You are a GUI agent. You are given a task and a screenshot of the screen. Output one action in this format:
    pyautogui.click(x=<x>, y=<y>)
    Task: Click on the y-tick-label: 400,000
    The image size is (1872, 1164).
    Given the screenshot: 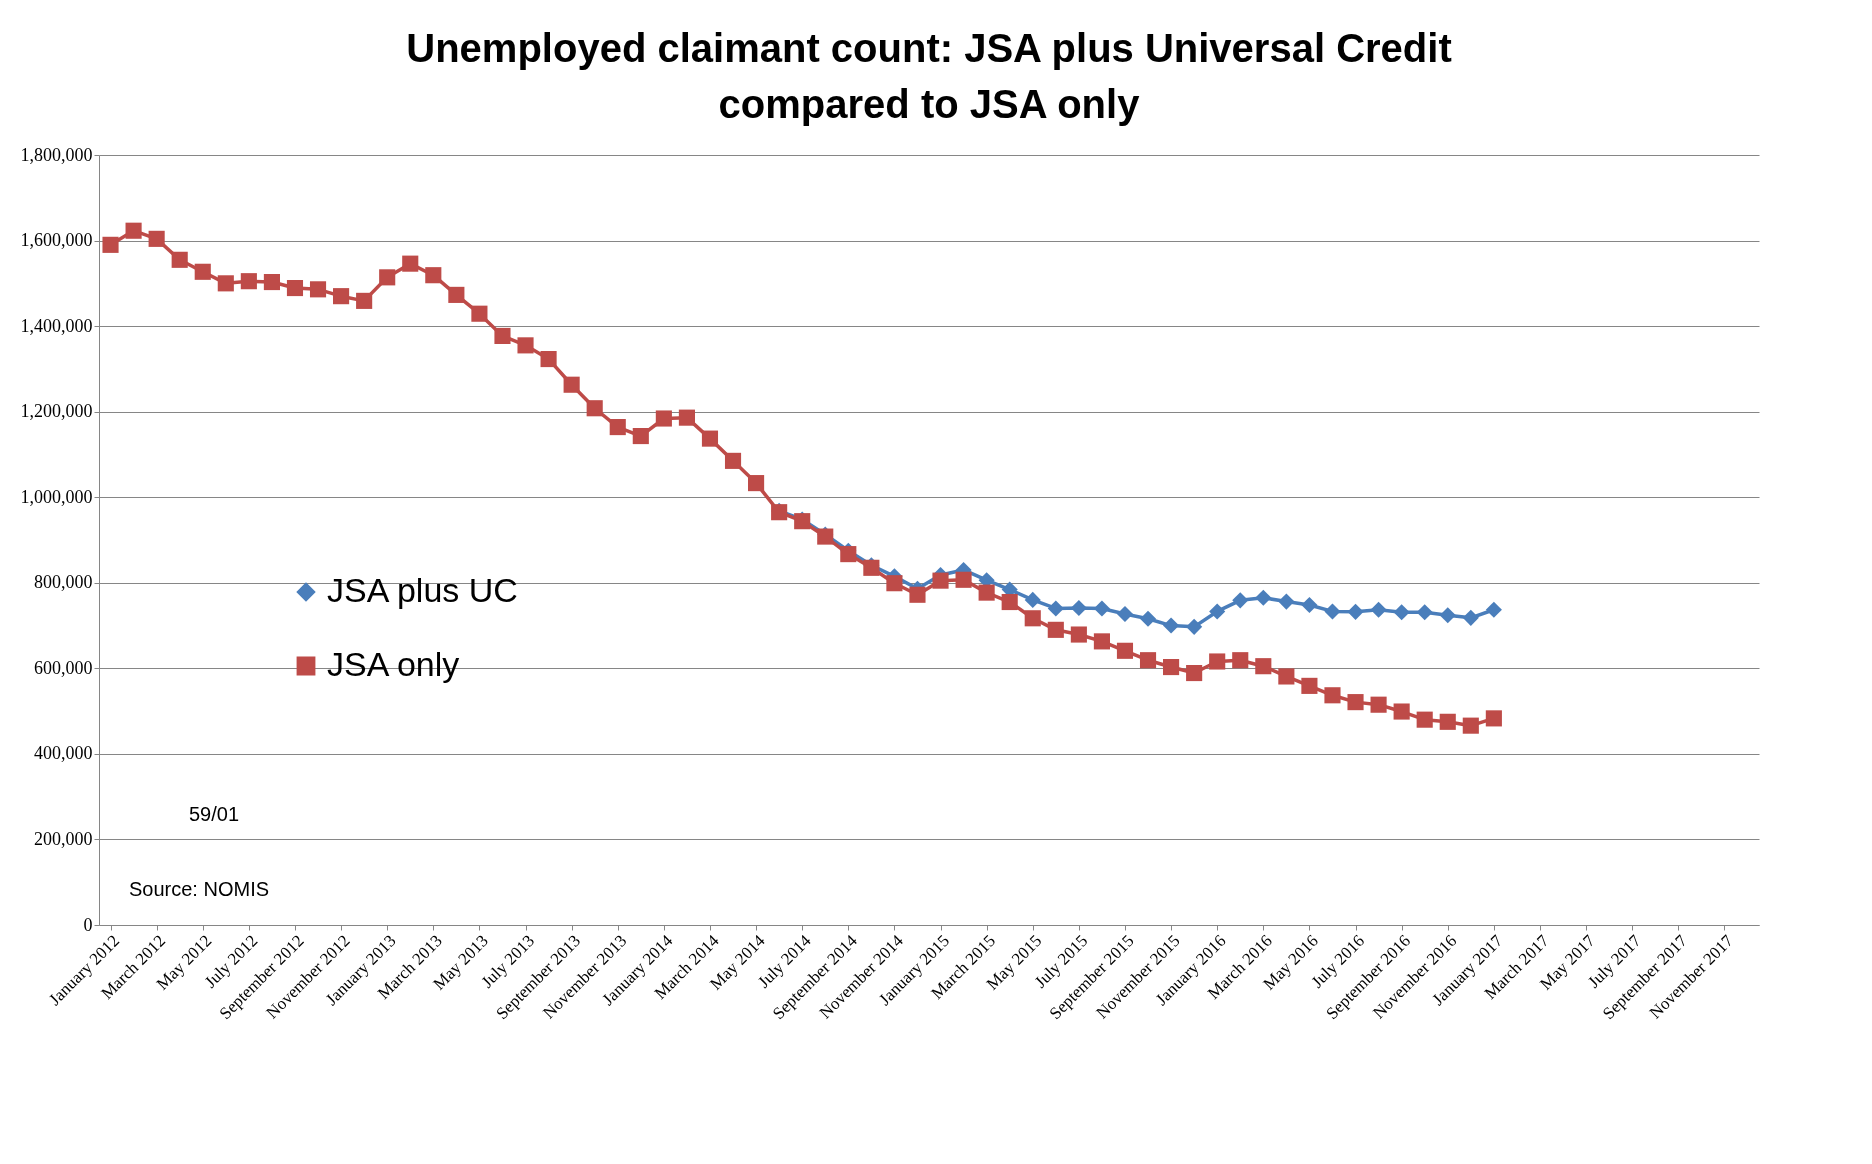 What is the action you would take?
    pyautogui.click(x=63, y=753)
    